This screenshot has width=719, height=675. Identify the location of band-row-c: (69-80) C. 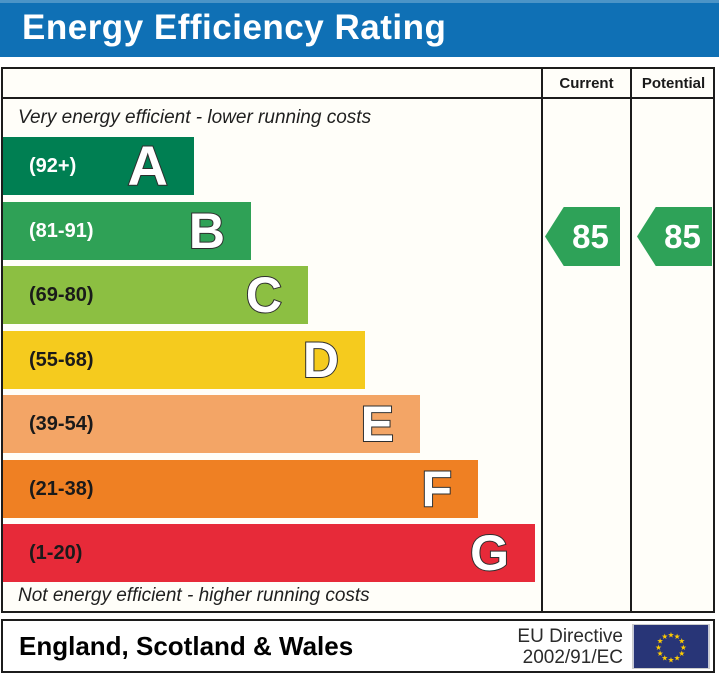
(155, 295).